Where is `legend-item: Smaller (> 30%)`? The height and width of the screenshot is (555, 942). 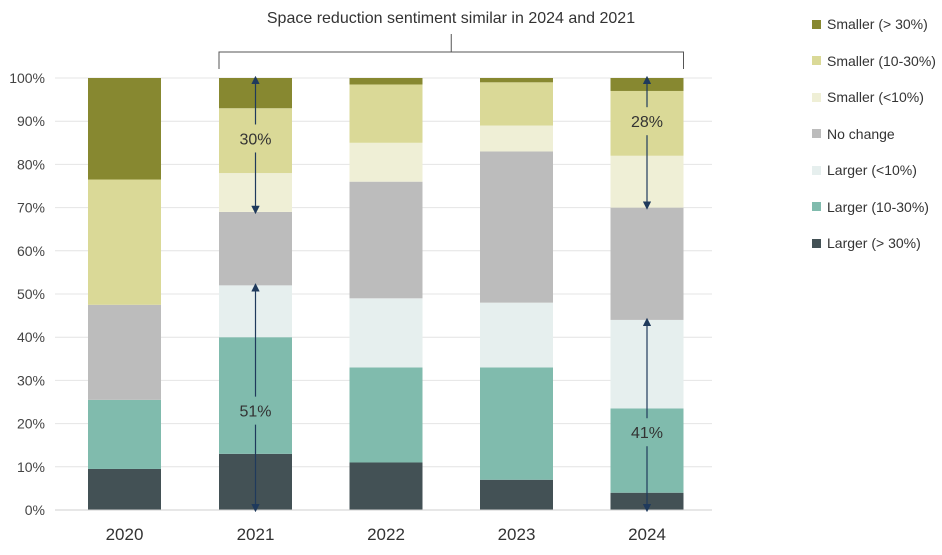 legend-item: Smaller (> 30%) is located at coordinates (877, 24).